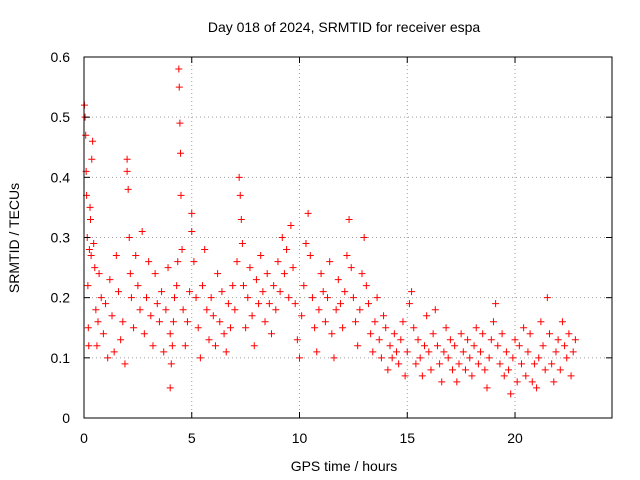  I want to click on x-tick-label: 10, so click(300, 438).